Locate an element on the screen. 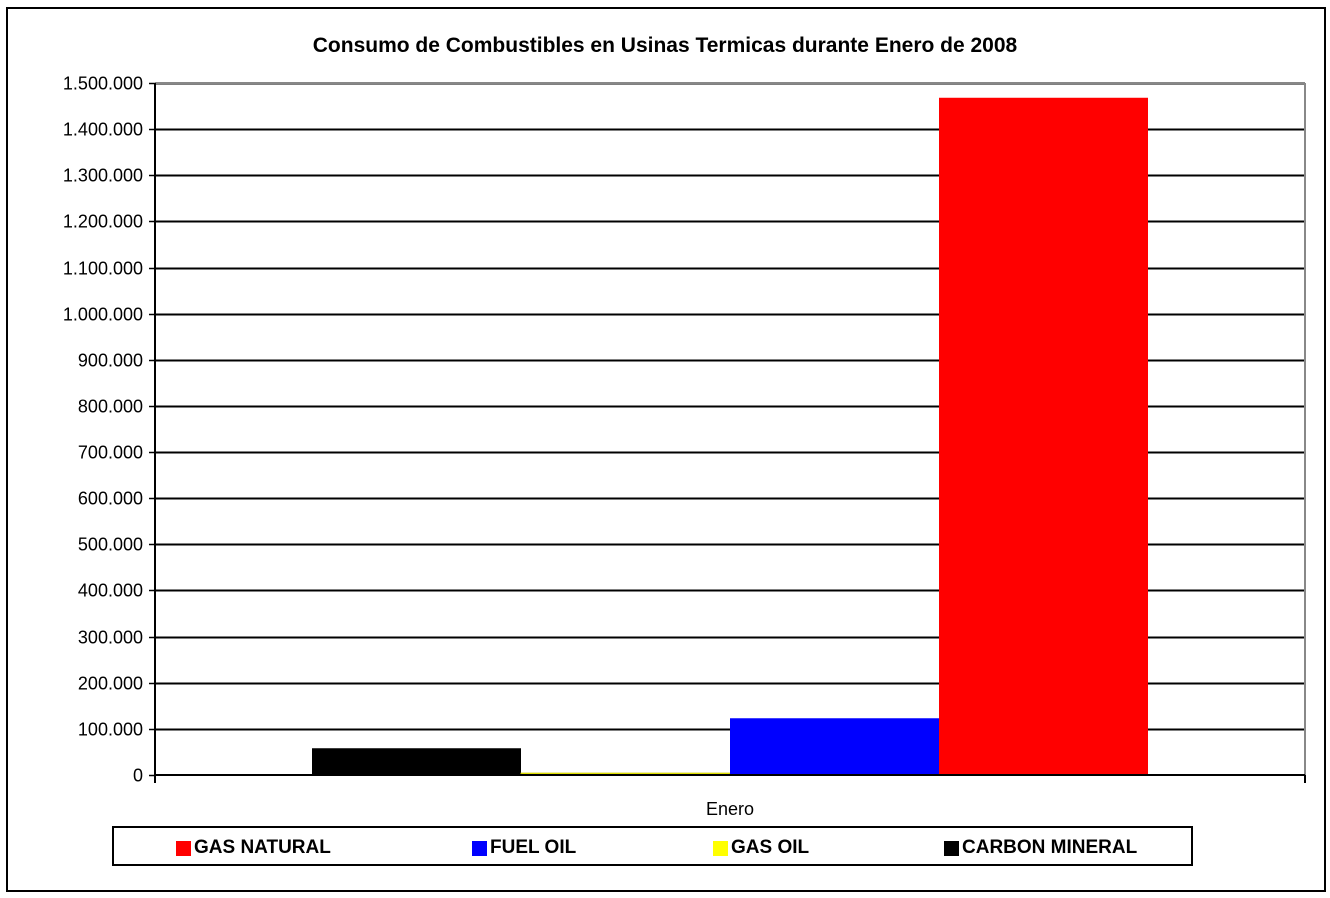 This screenshot has width=1330, height=898. y-tick-label: 900.000 is located at coordinates (110, 361).